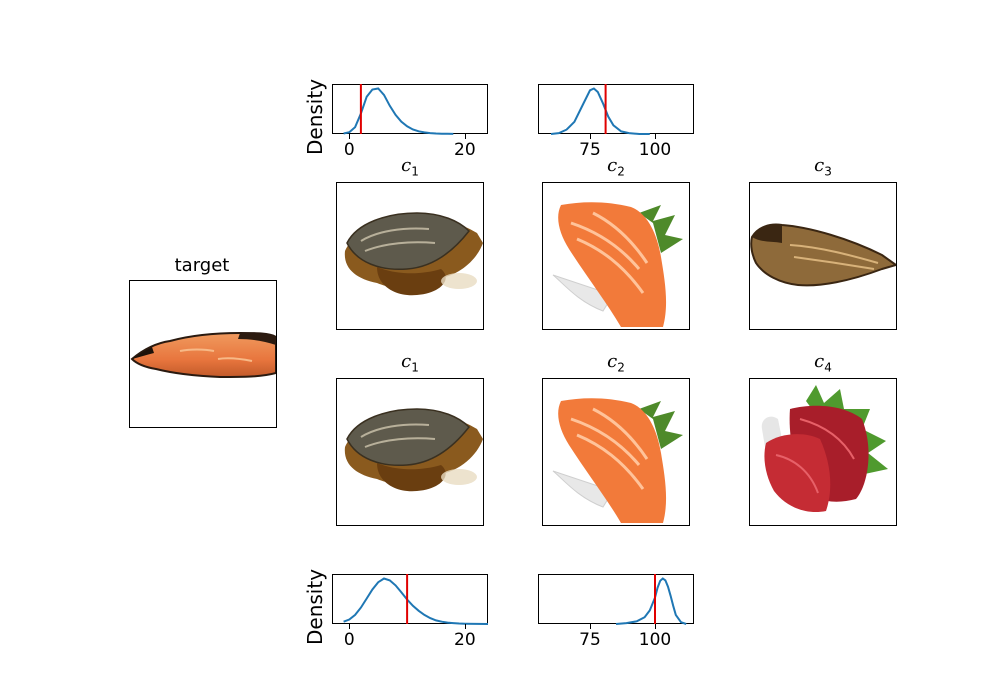  I want to click on tuna-sashimi-icon, so click(824, 449).